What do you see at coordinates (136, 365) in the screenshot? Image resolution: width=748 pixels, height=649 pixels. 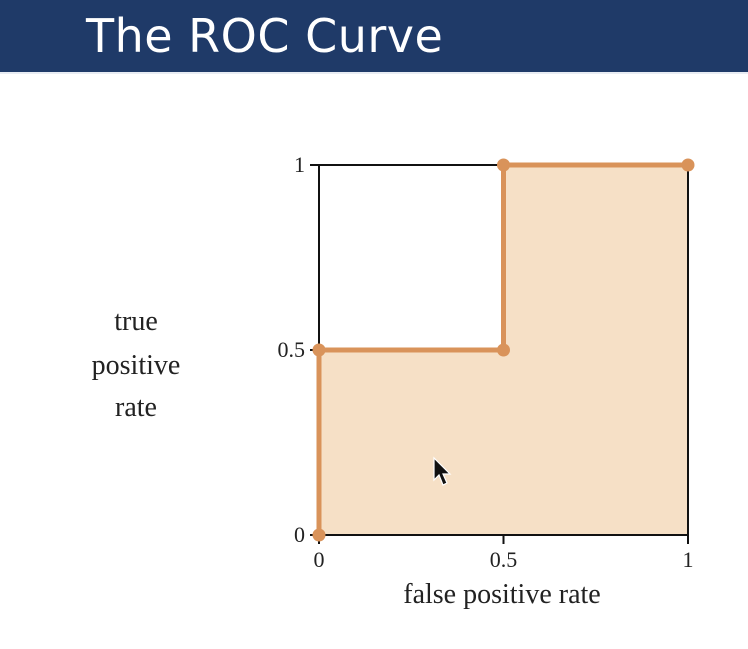 I see `y-axis-label-line-2: positive` at bounding box center [136, 365].